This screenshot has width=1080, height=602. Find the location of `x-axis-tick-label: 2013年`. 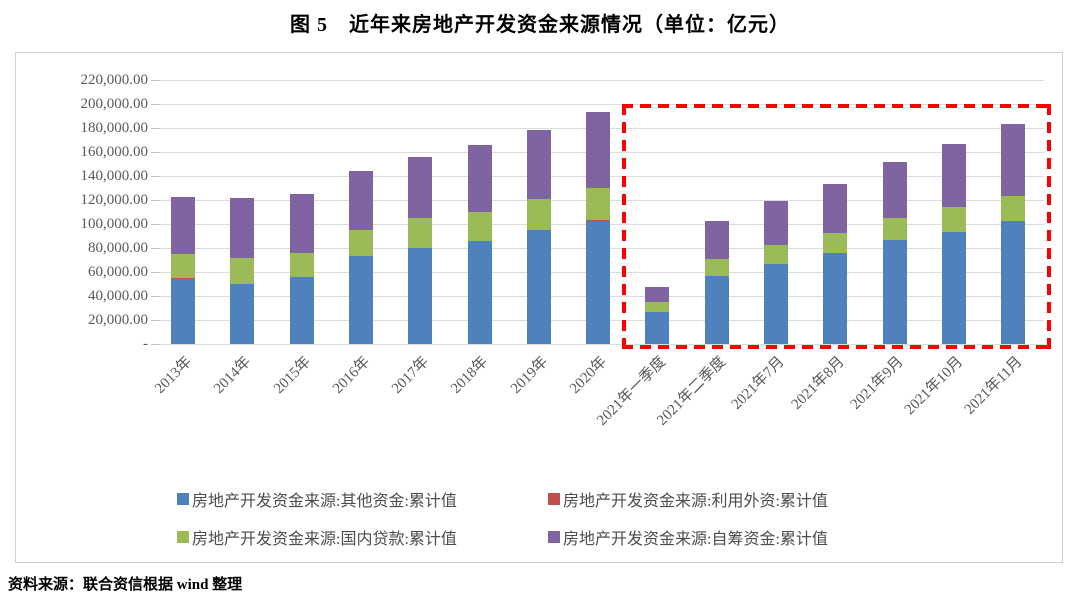

x-axis-tick-label: 2013年 is located at coordinates (173, 375).